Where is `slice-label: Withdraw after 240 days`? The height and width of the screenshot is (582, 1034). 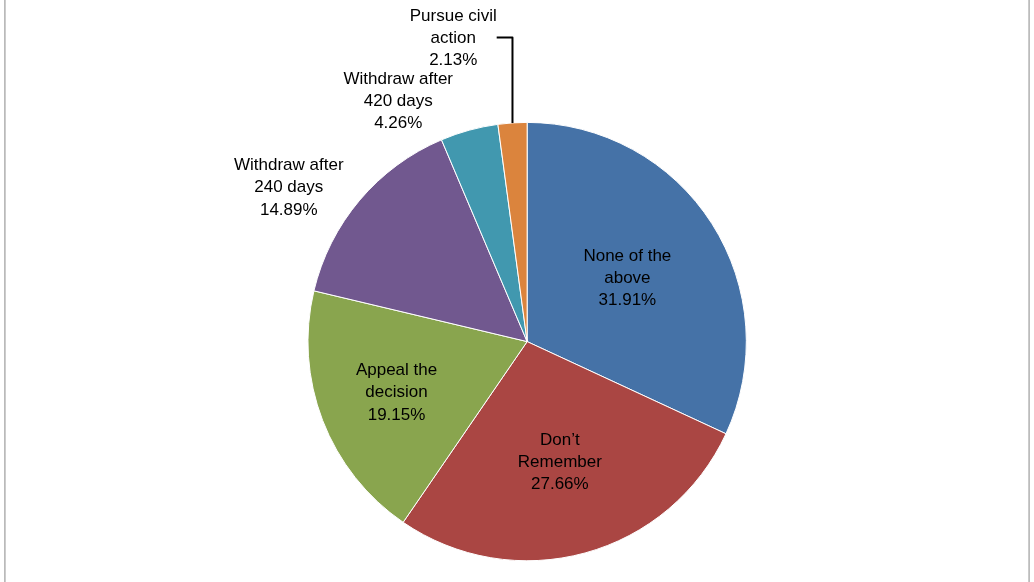
slice-label: Withdraw after 240 days is located at coordinates (288, 176).